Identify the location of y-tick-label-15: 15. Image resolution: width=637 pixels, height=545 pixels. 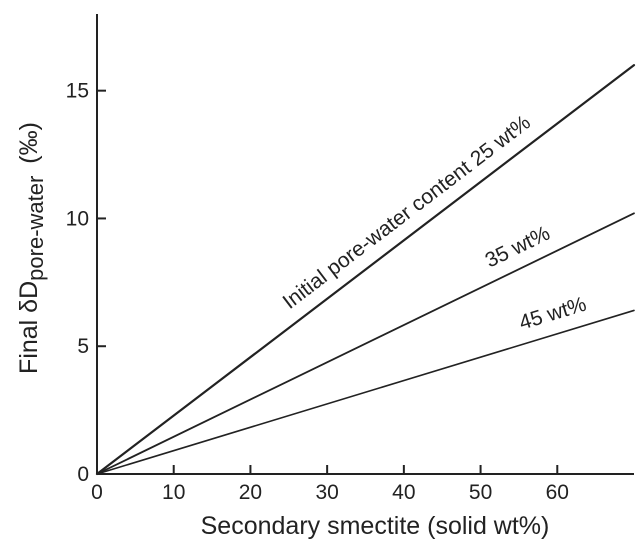
(77, 91).